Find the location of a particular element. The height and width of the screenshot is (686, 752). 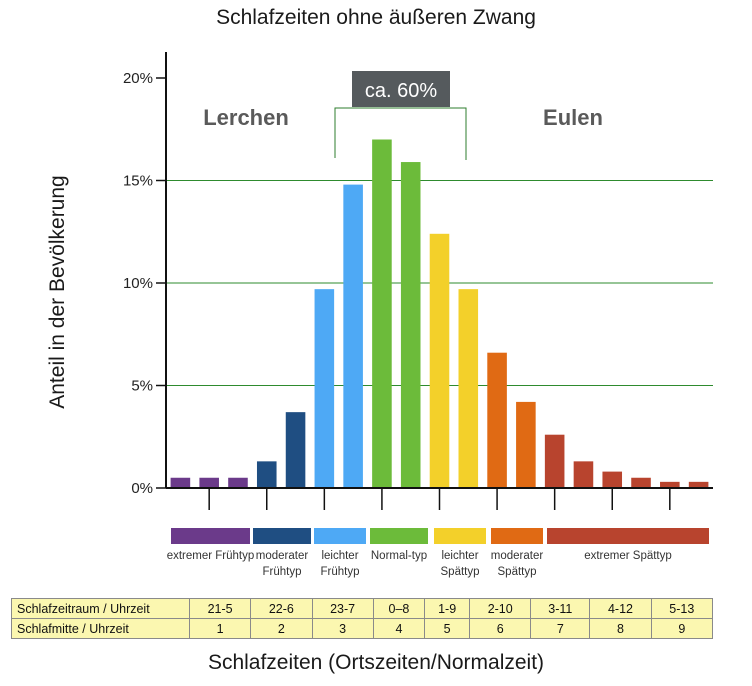

y-tick-label: 10% is located at coordinates (138, 283).